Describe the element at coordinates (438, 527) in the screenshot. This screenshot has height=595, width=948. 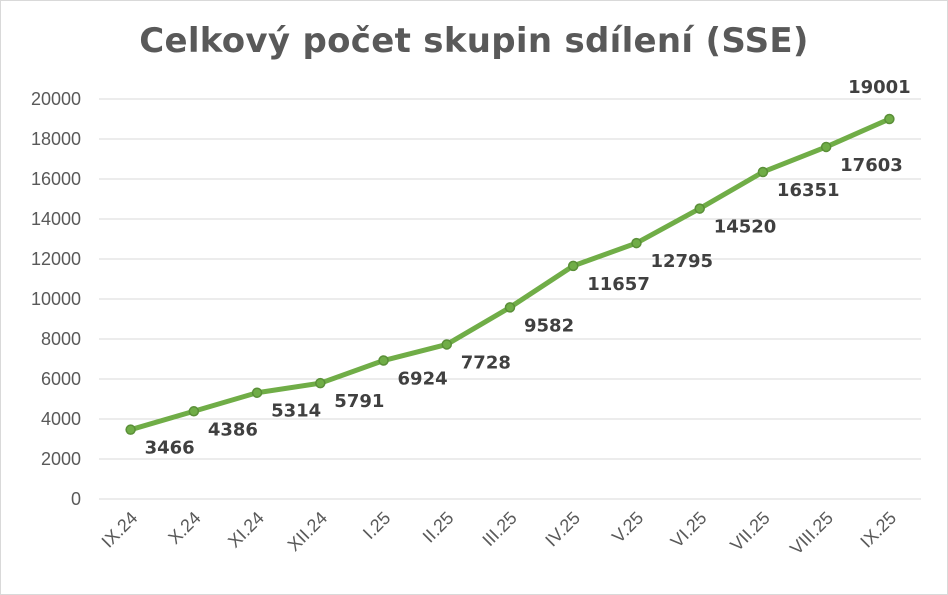
I see `x-tick-label: II.25` at that location.